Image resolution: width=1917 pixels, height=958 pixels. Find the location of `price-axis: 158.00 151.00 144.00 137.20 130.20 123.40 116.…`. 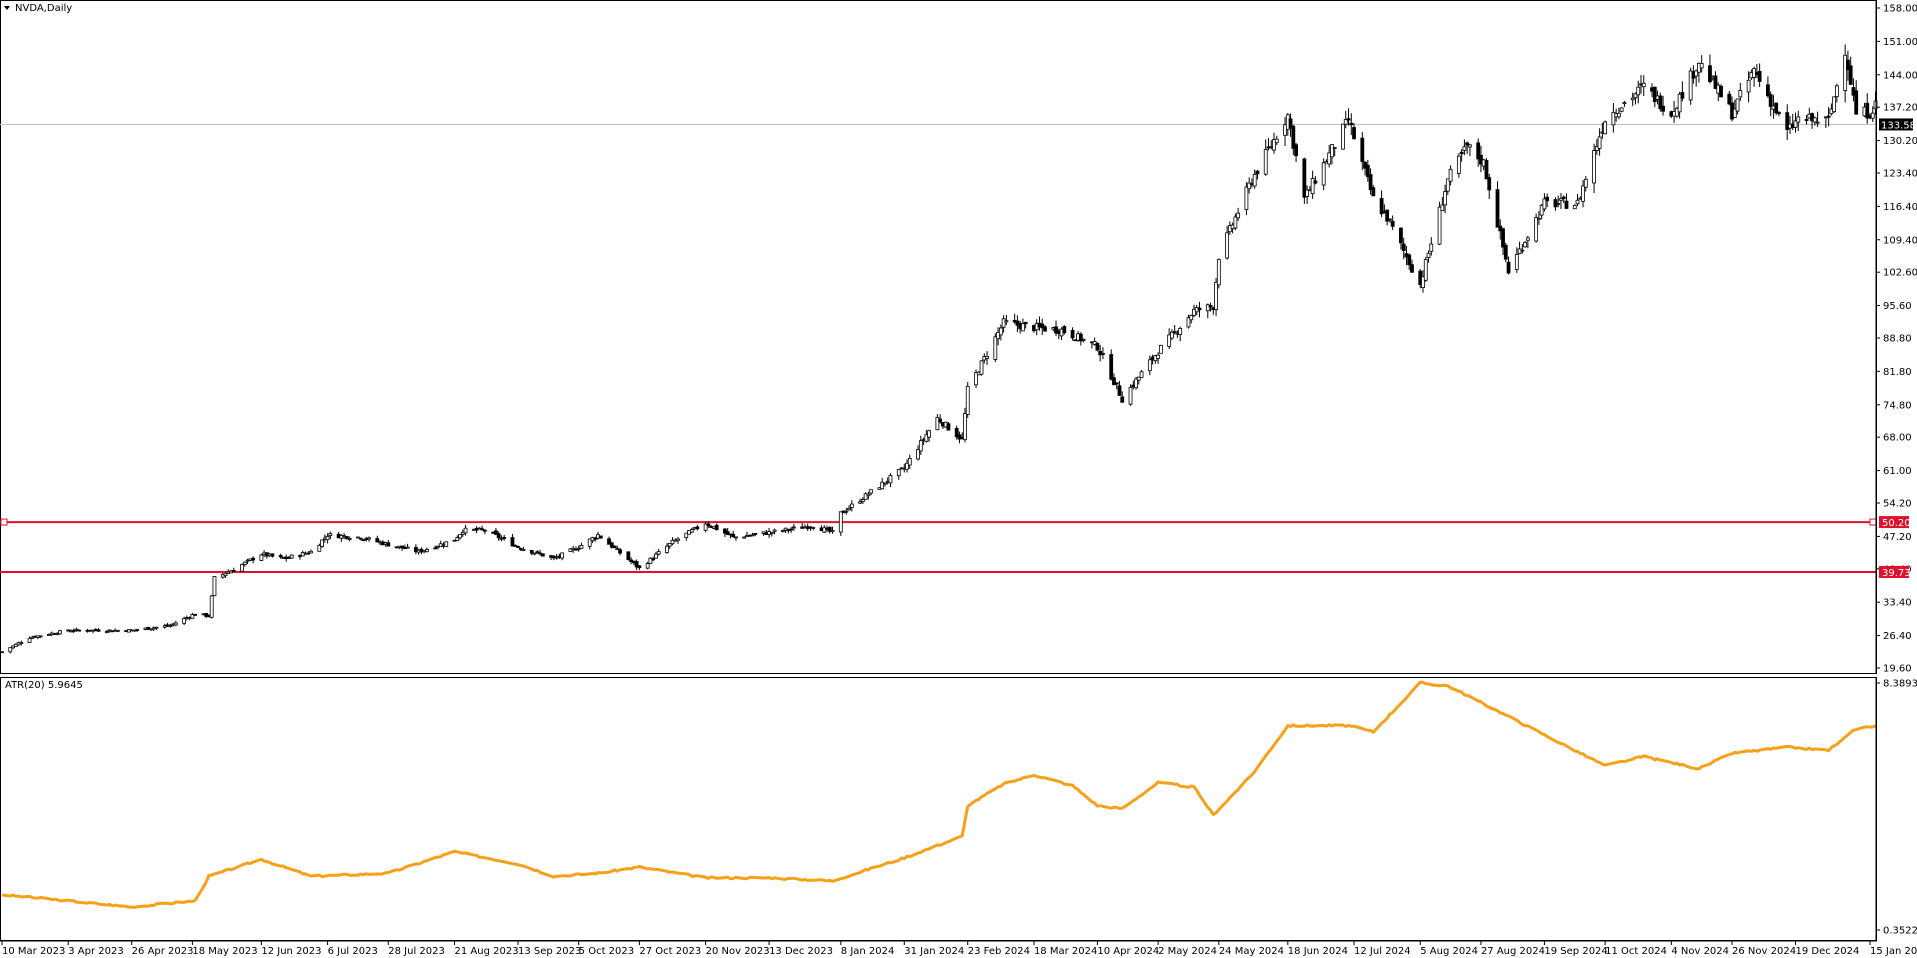

price-axis: 158.00 151.00 144.00 137.20 130.20 123.40 116.… is located at coordinates (1896, 337).